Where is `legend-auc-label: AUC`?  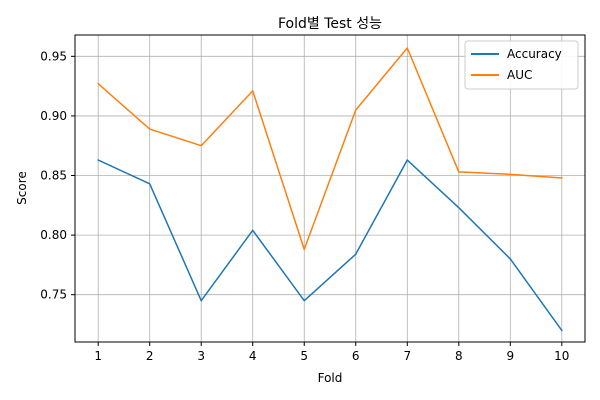 legend-auc-label: AUC is located at coordinates (519, 75).